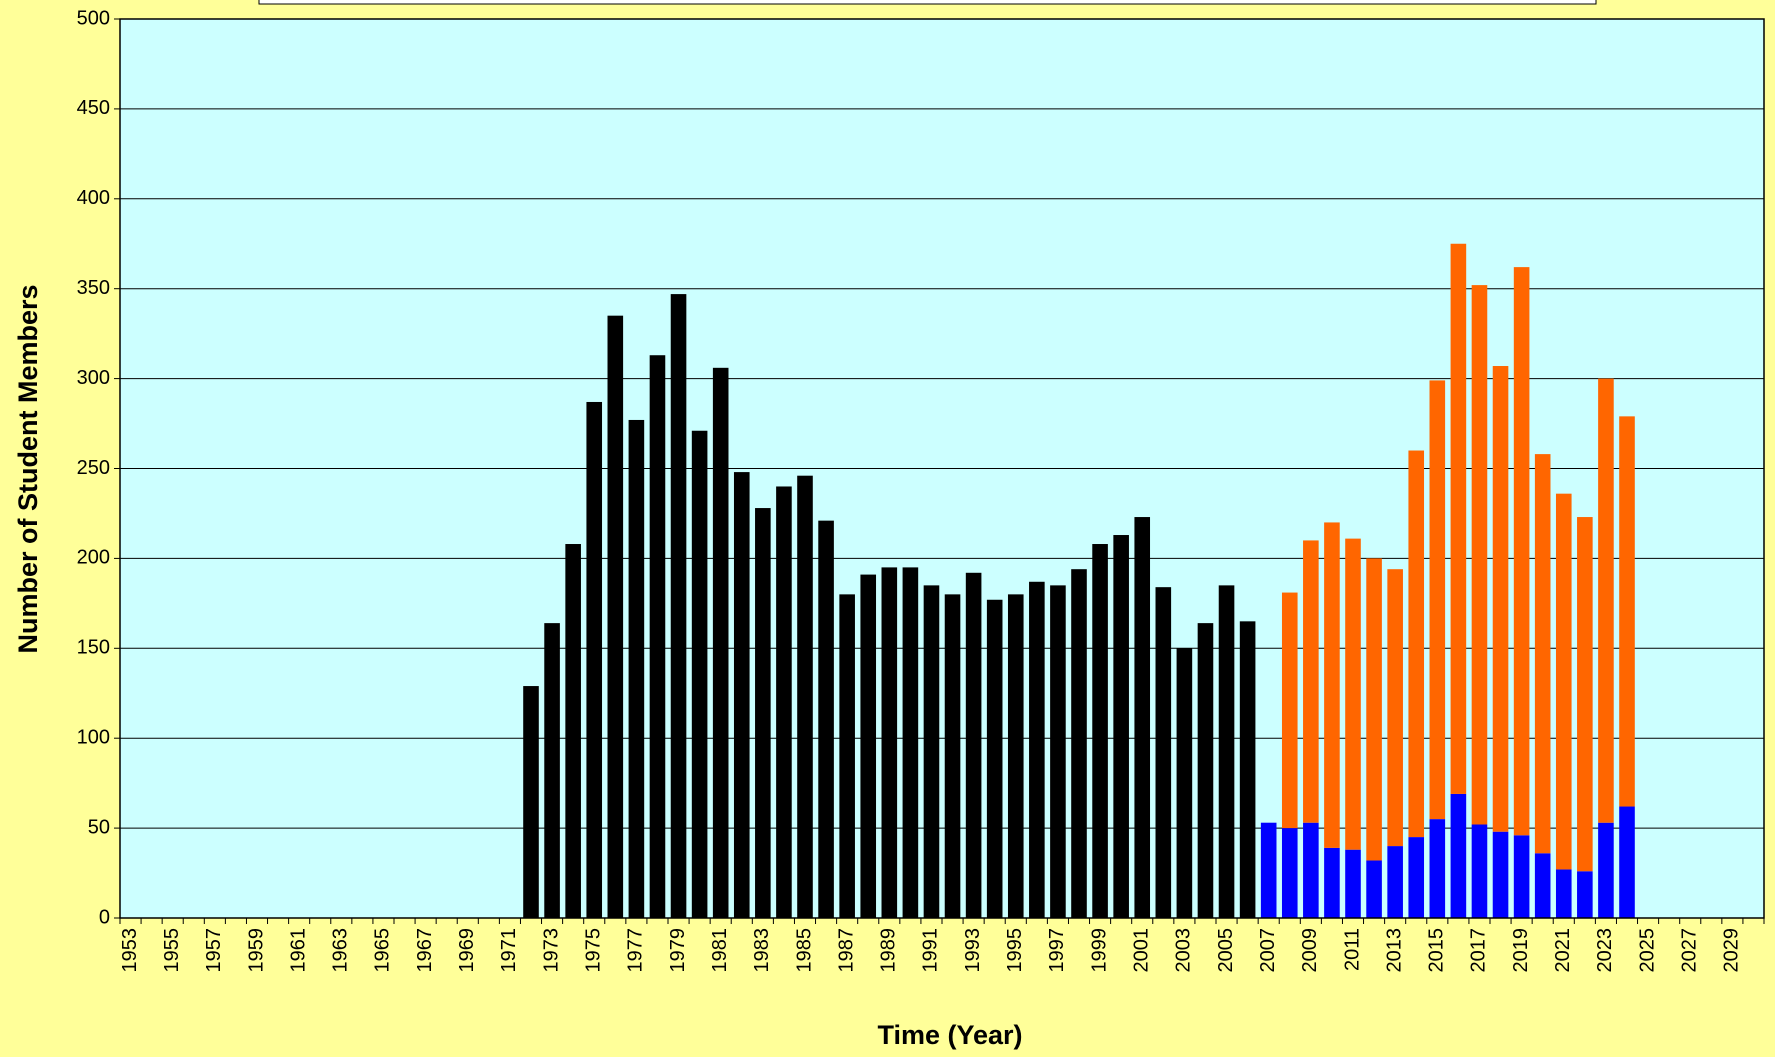 This screenshot has height=1057, width=1775. What do you see at coordinates (214, 950) in the screenshot?
I see `x-tick-label: 1957` at bounding box center [214, 950].